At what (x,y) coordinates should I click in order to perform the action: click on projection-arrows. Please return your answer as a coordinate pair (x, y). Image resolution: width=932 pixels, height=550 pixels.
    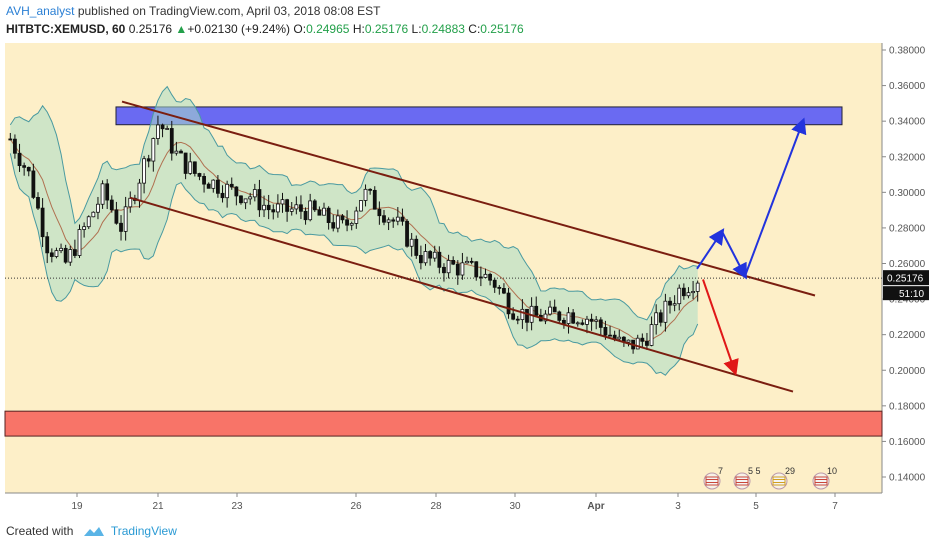
    Looking at the image, I should click on (751, 246).